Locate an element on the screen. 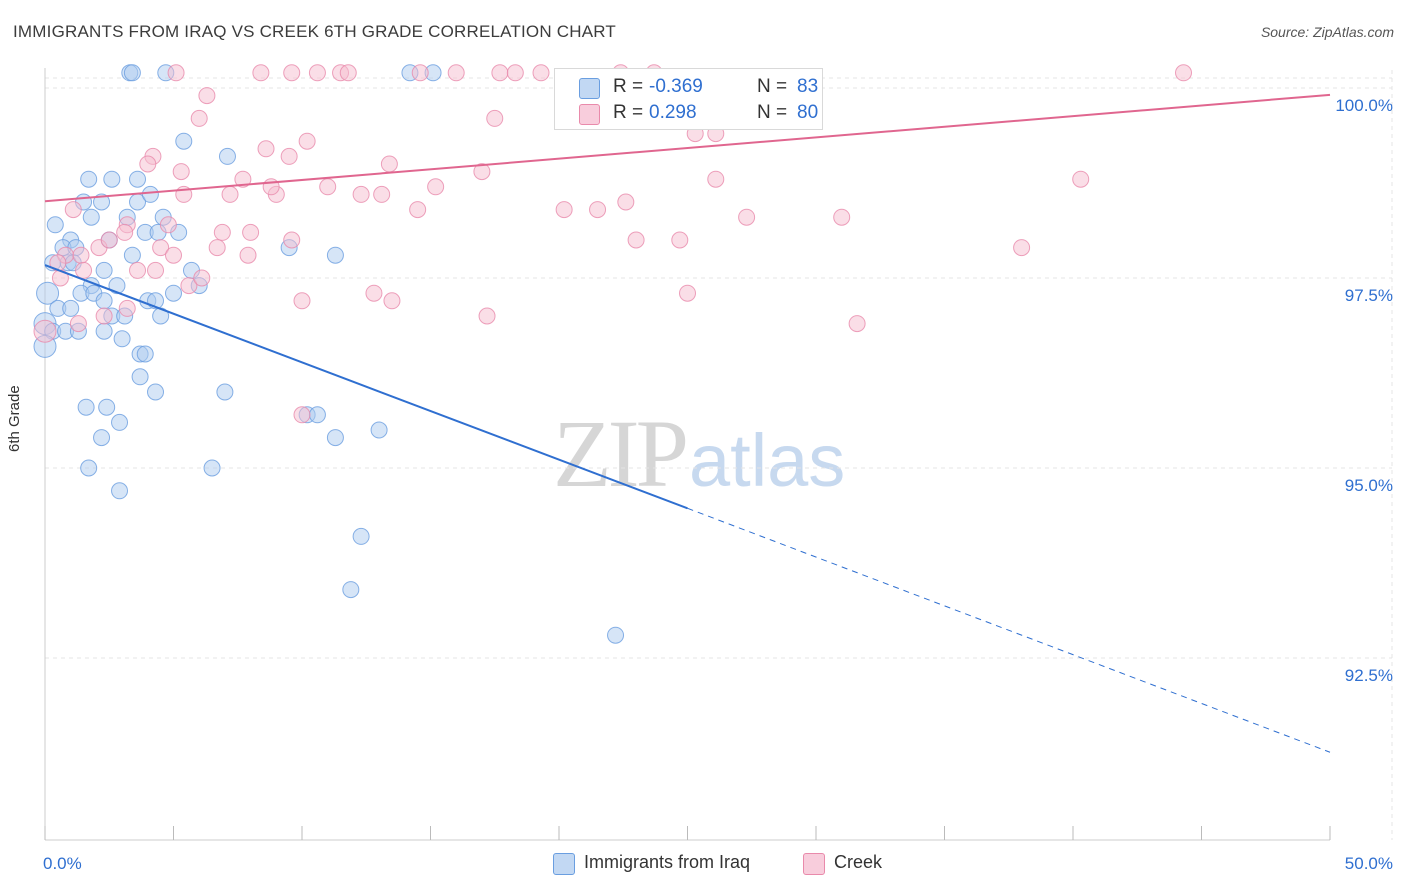 The width and height of the screenshot is (1406, 892). trend-line-iraq-extension is located at coordinates (1009, 630).